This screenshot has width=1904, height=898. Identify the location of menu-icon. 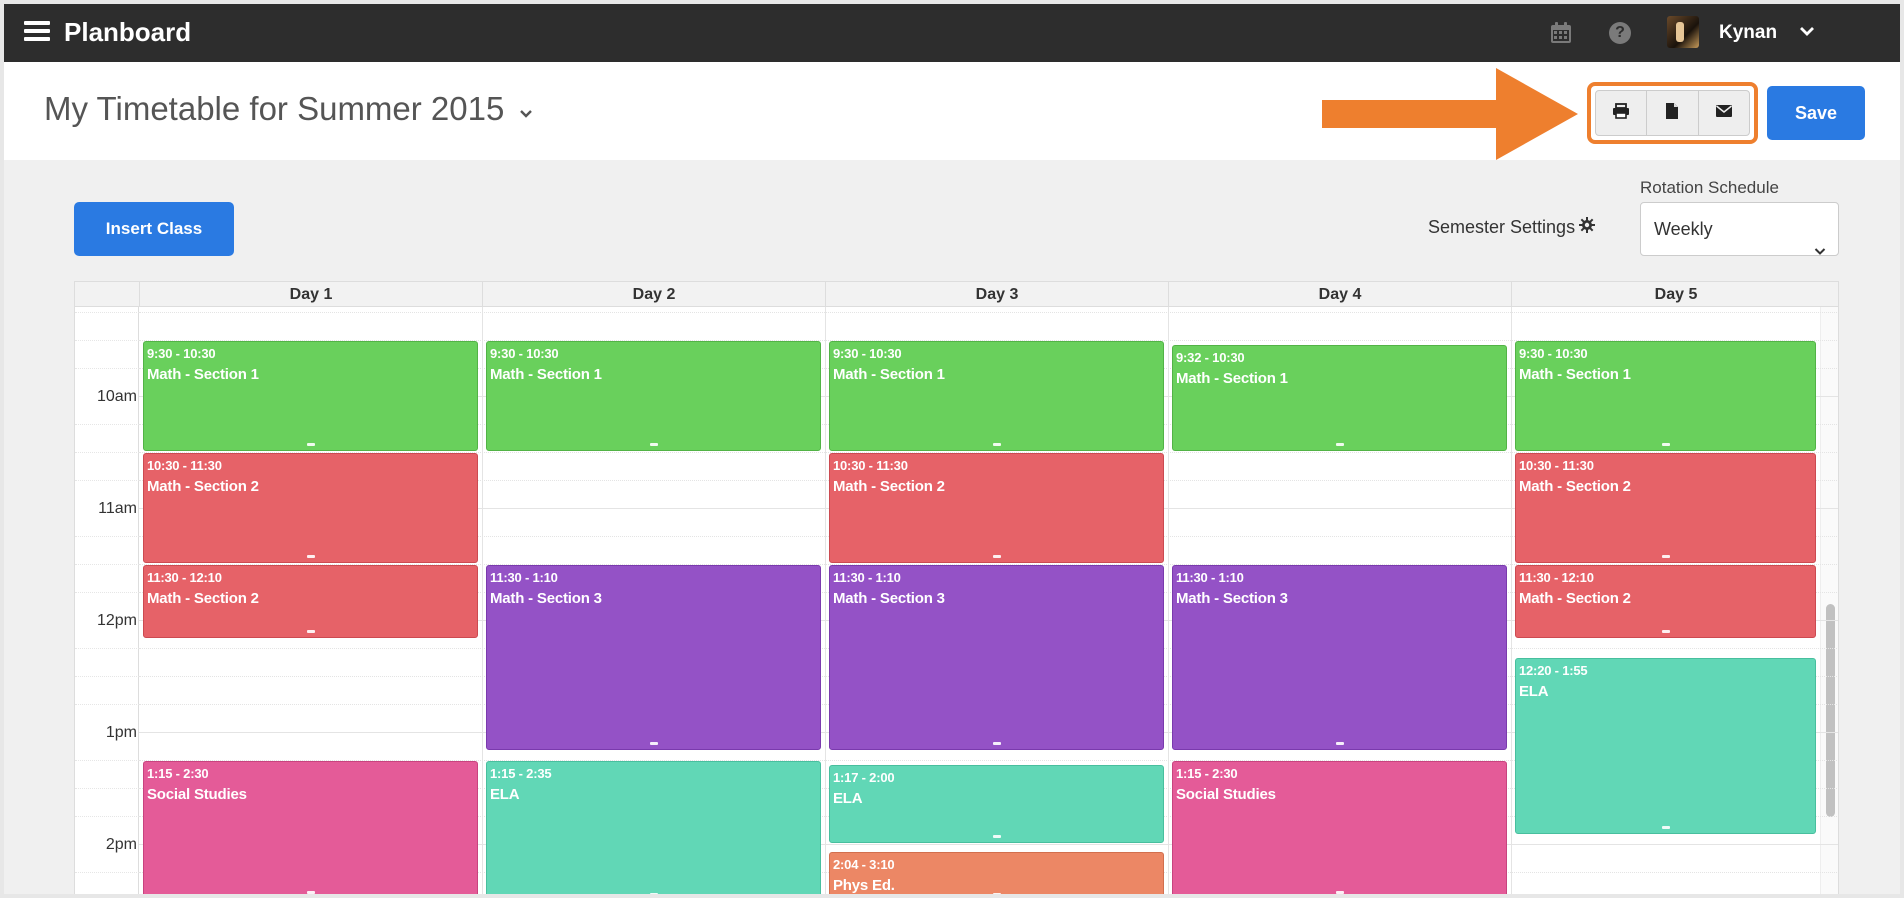
(37, 31).